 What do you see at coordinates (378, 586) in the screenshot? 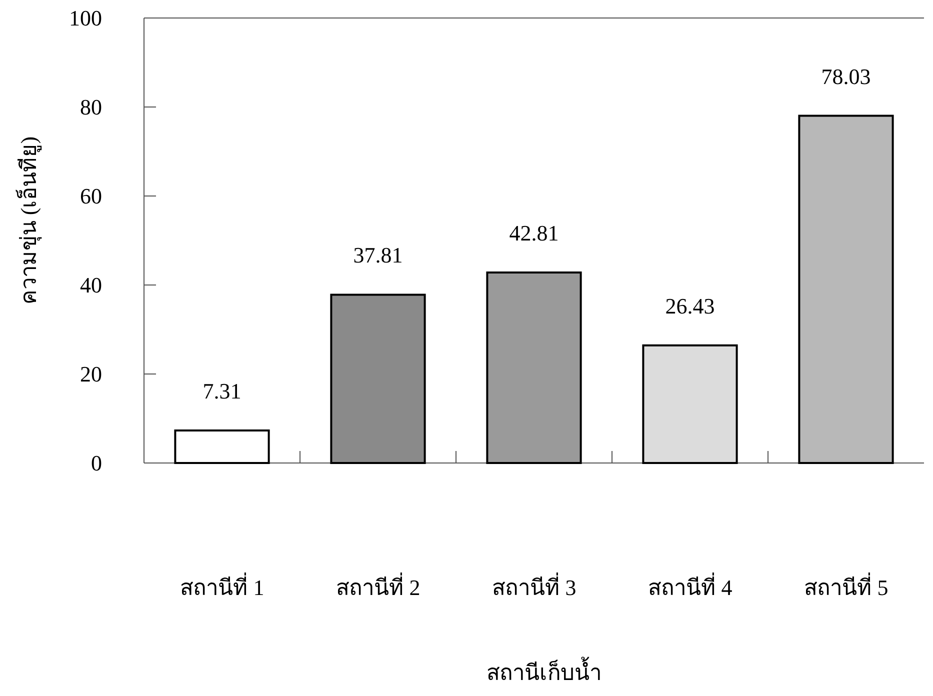
I see `x-tick-label: สถานีที่ 2` at bounding box center [378, 586].